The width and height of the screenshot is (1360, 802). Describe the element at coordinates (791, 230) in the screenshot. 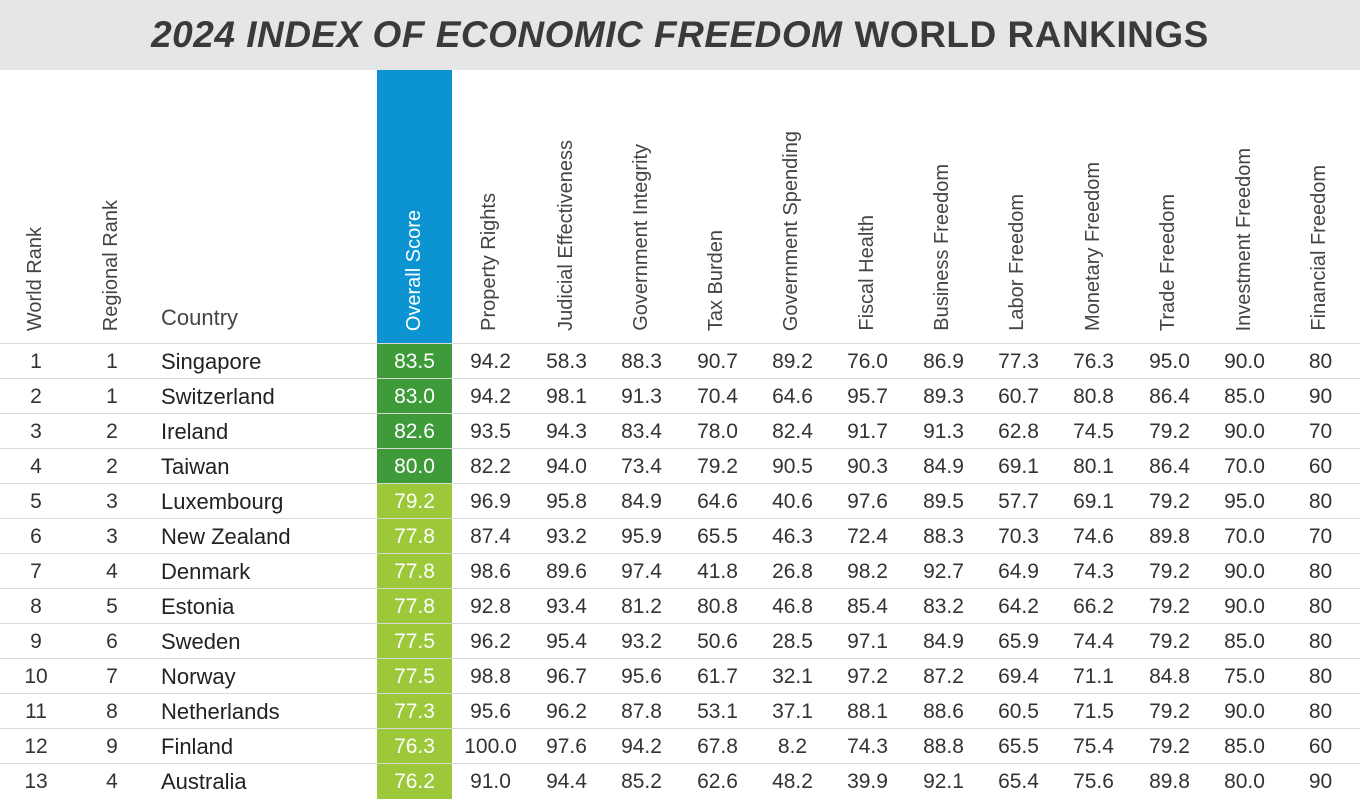

I see `header-government-spending: Government Spending` at that location.